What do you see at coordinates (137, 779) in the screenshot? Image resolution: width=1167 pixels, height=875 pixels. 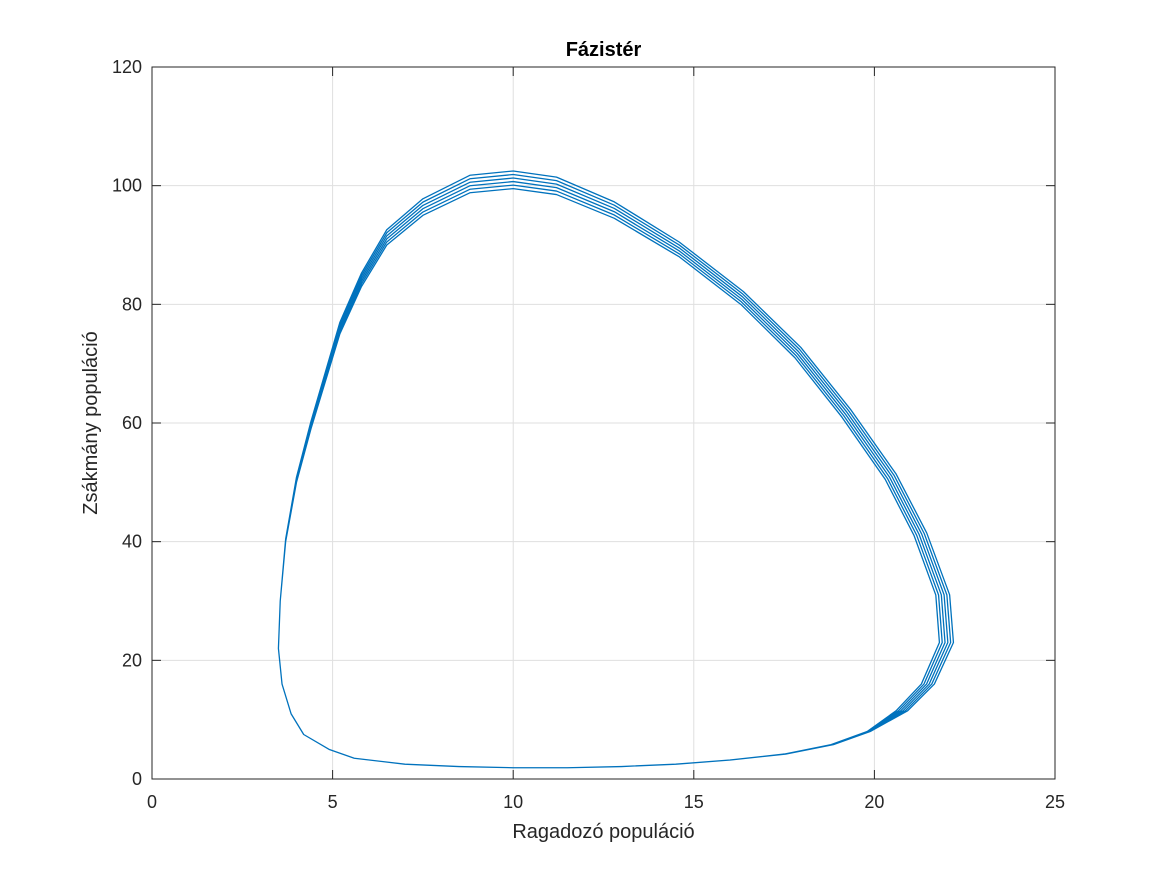 I see `y-tick-label: 0` at bounding box center [137, 779].